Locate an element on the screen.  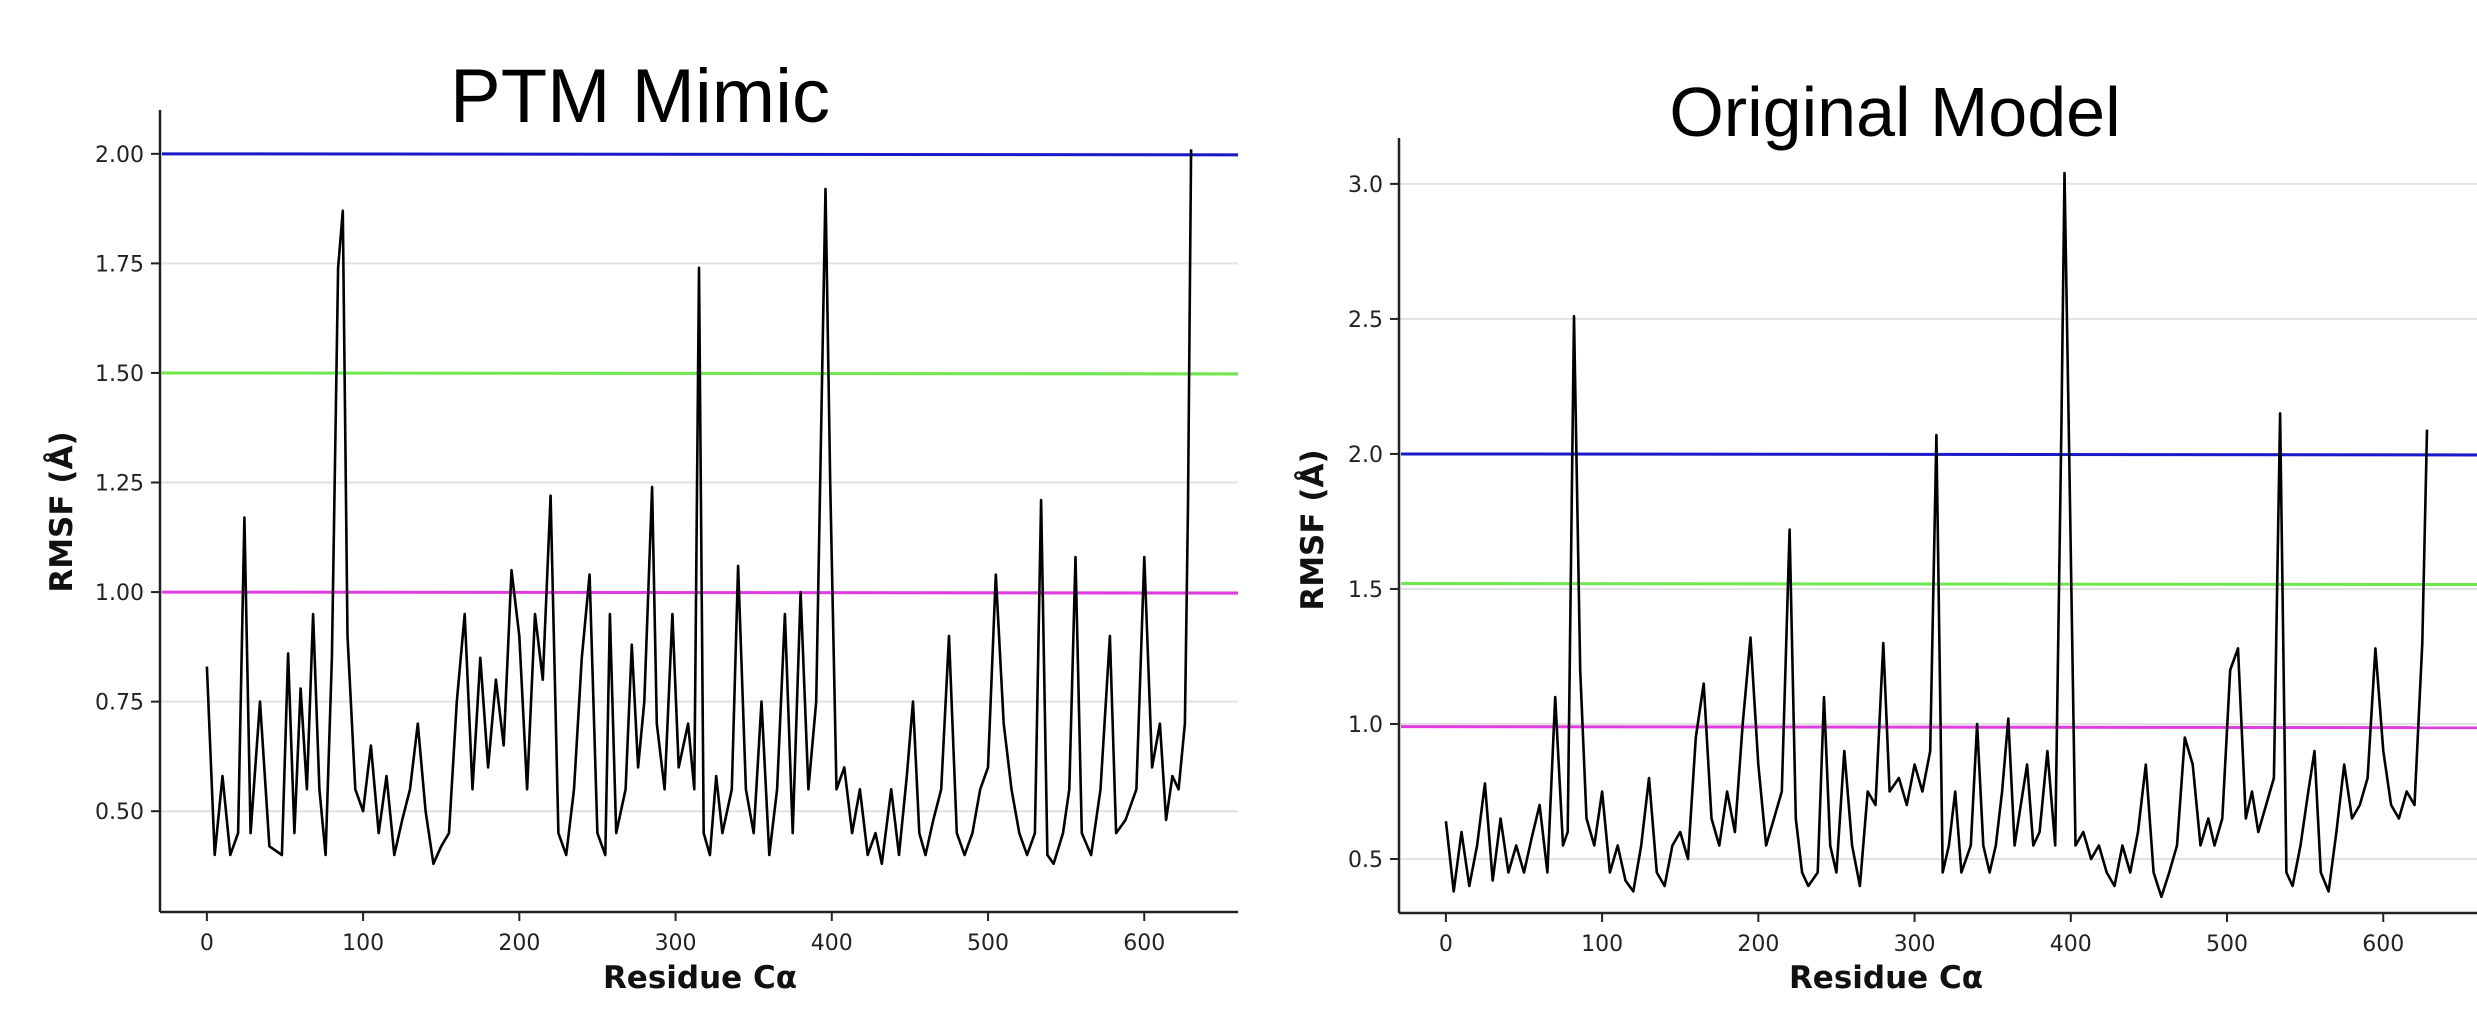
y-tick-label: 1.25 is located at coordinates (119, 484).